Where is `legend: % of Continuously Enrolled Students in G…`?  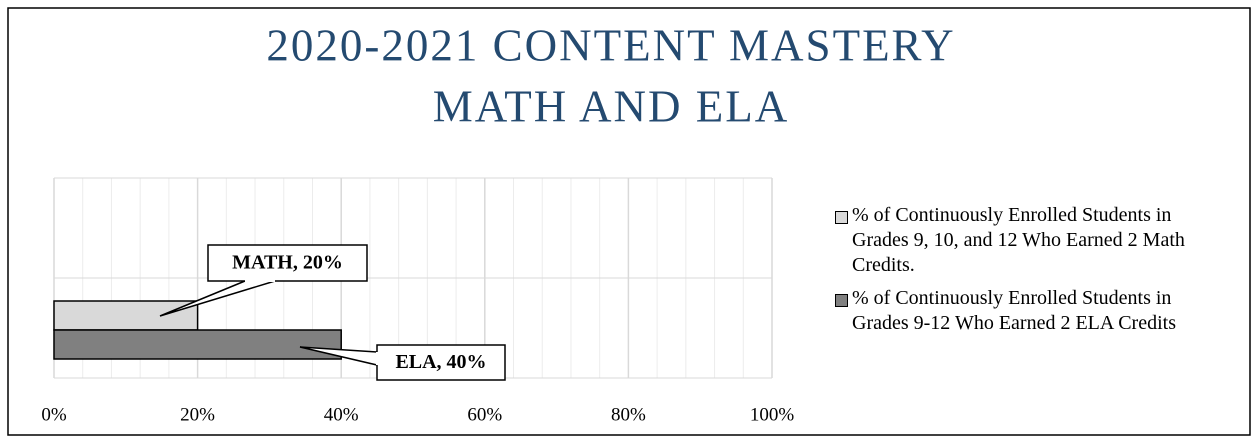 legend: % of Continuously Enrolled Students in G… is located at coordinates (1025, 273).